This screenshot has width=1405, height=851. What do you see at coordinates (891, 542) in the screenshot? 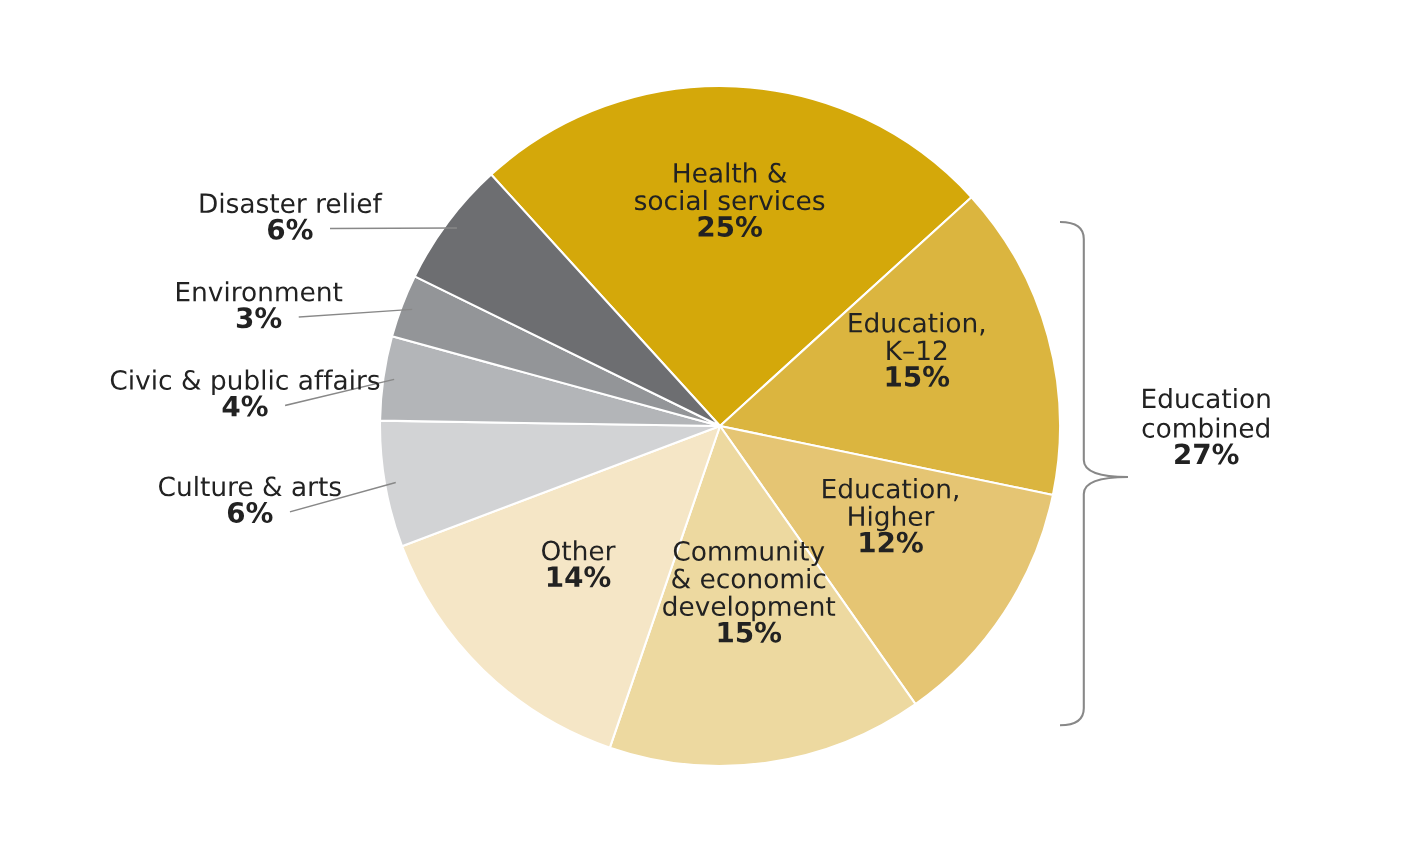
I see `data-label: 12%` at bounding box center [891, 542].